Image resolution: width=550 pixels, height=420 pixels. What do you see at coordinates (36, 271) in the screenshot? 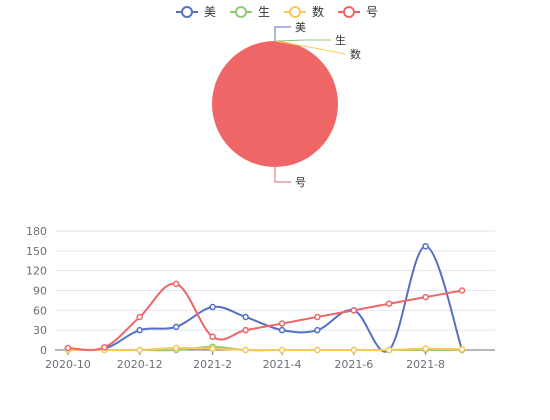
I see `y-tick-label: 120` at bounding box center [36, 271].